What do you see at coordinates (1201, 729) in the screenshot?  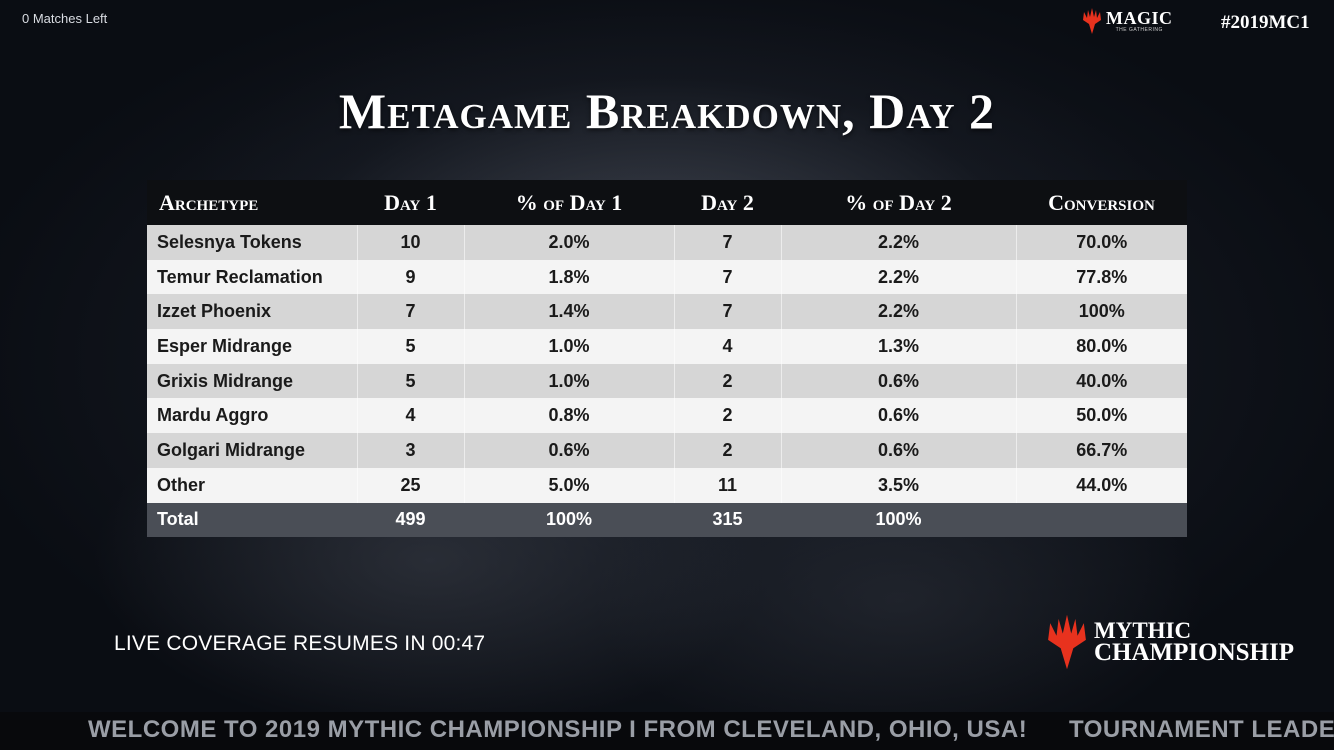 I see `ticker-item: TOURNAMENT LEADE` at bounding box center [1201, 729].